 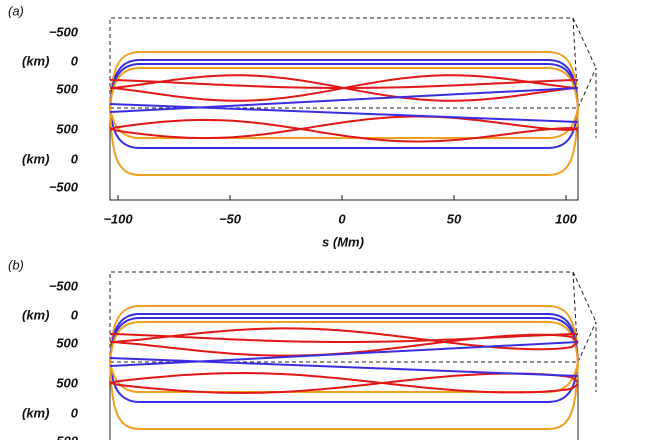 What do you see at coordinates (454, 218) in the screenshot?
I see `x-tick-label: 50` at bounding box center [454, 218].